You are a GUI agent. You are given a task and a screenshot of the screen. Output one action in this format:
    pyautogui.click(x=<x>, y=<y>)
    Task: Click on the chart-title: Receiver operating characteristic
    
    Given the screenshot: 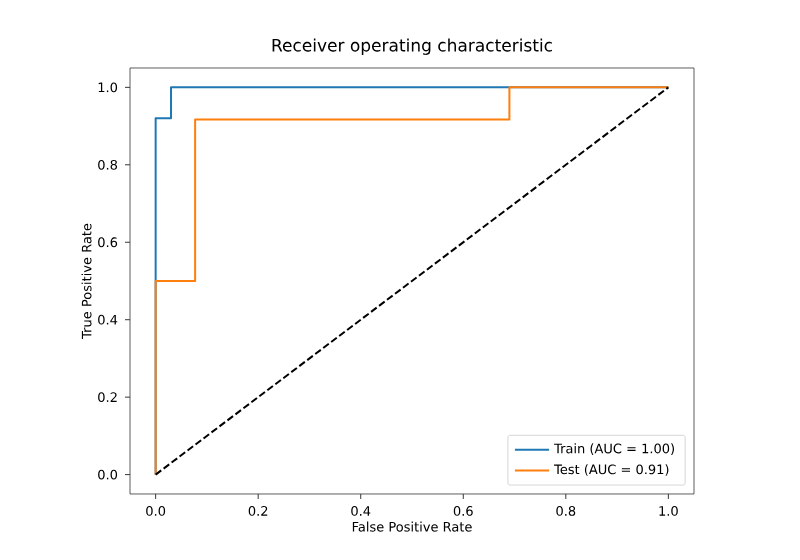 What is the action you would take?
    pyautogui.click(x=412, y=46)
    